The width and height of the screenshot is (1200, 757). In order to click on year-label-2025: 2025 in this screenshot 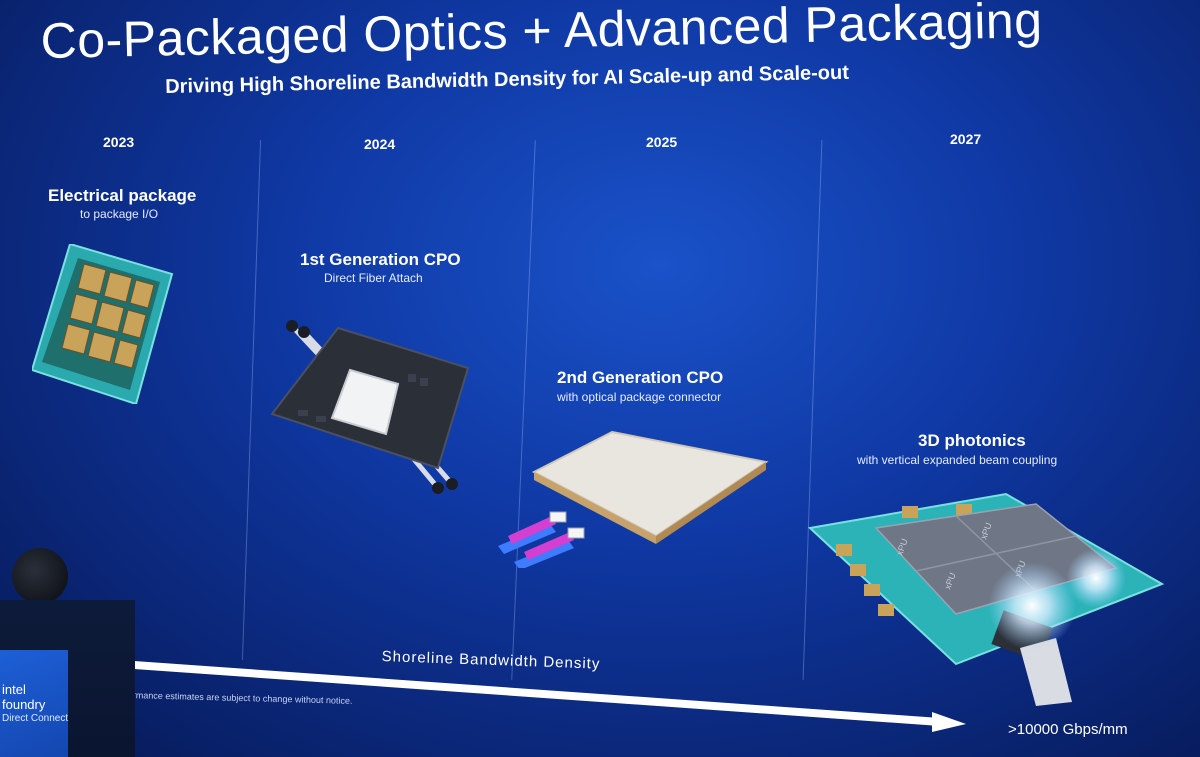, I will do `click(662, 142)`.